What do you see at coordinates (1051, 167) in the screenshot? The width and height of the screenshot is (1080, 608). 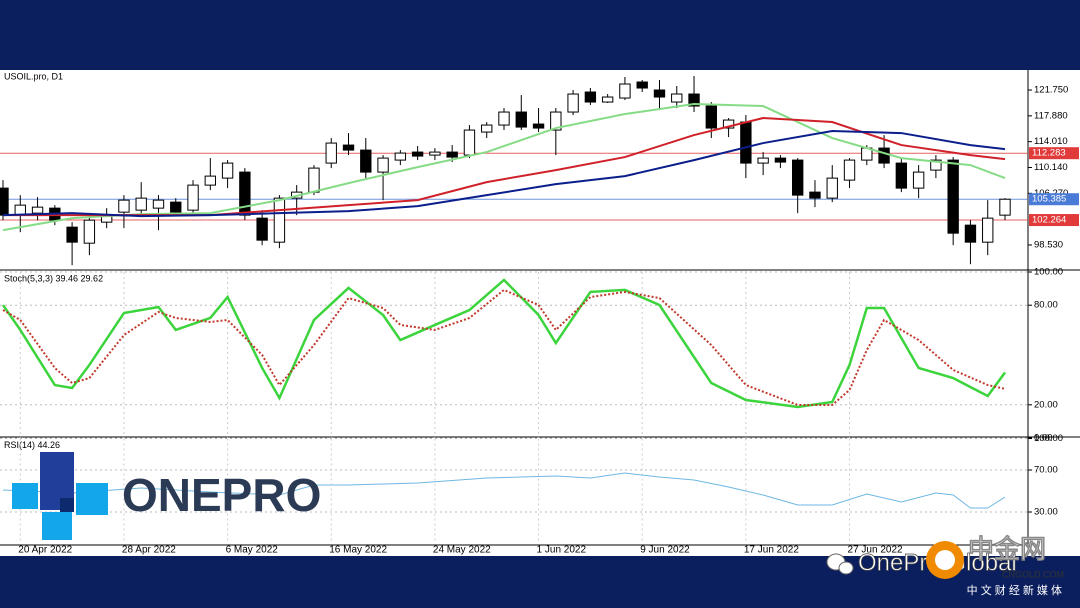 I see `y-tick-label: 110.140` at bounding box center [1051, 167].